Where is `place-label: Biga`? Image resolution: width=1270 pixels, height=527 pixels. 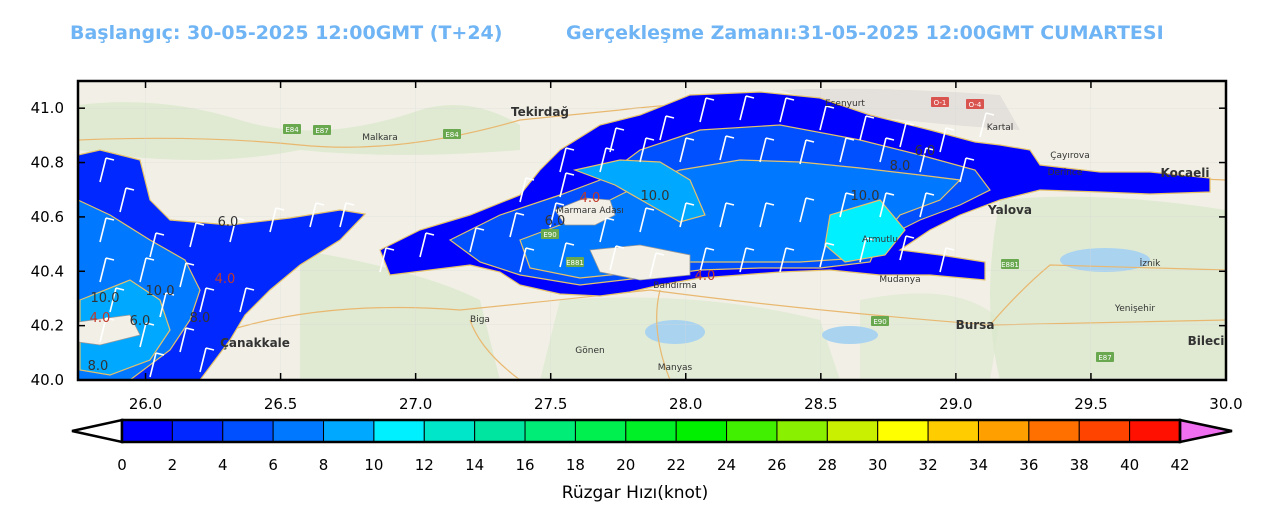 place-label: Biga is located at coordinates (480, 320).